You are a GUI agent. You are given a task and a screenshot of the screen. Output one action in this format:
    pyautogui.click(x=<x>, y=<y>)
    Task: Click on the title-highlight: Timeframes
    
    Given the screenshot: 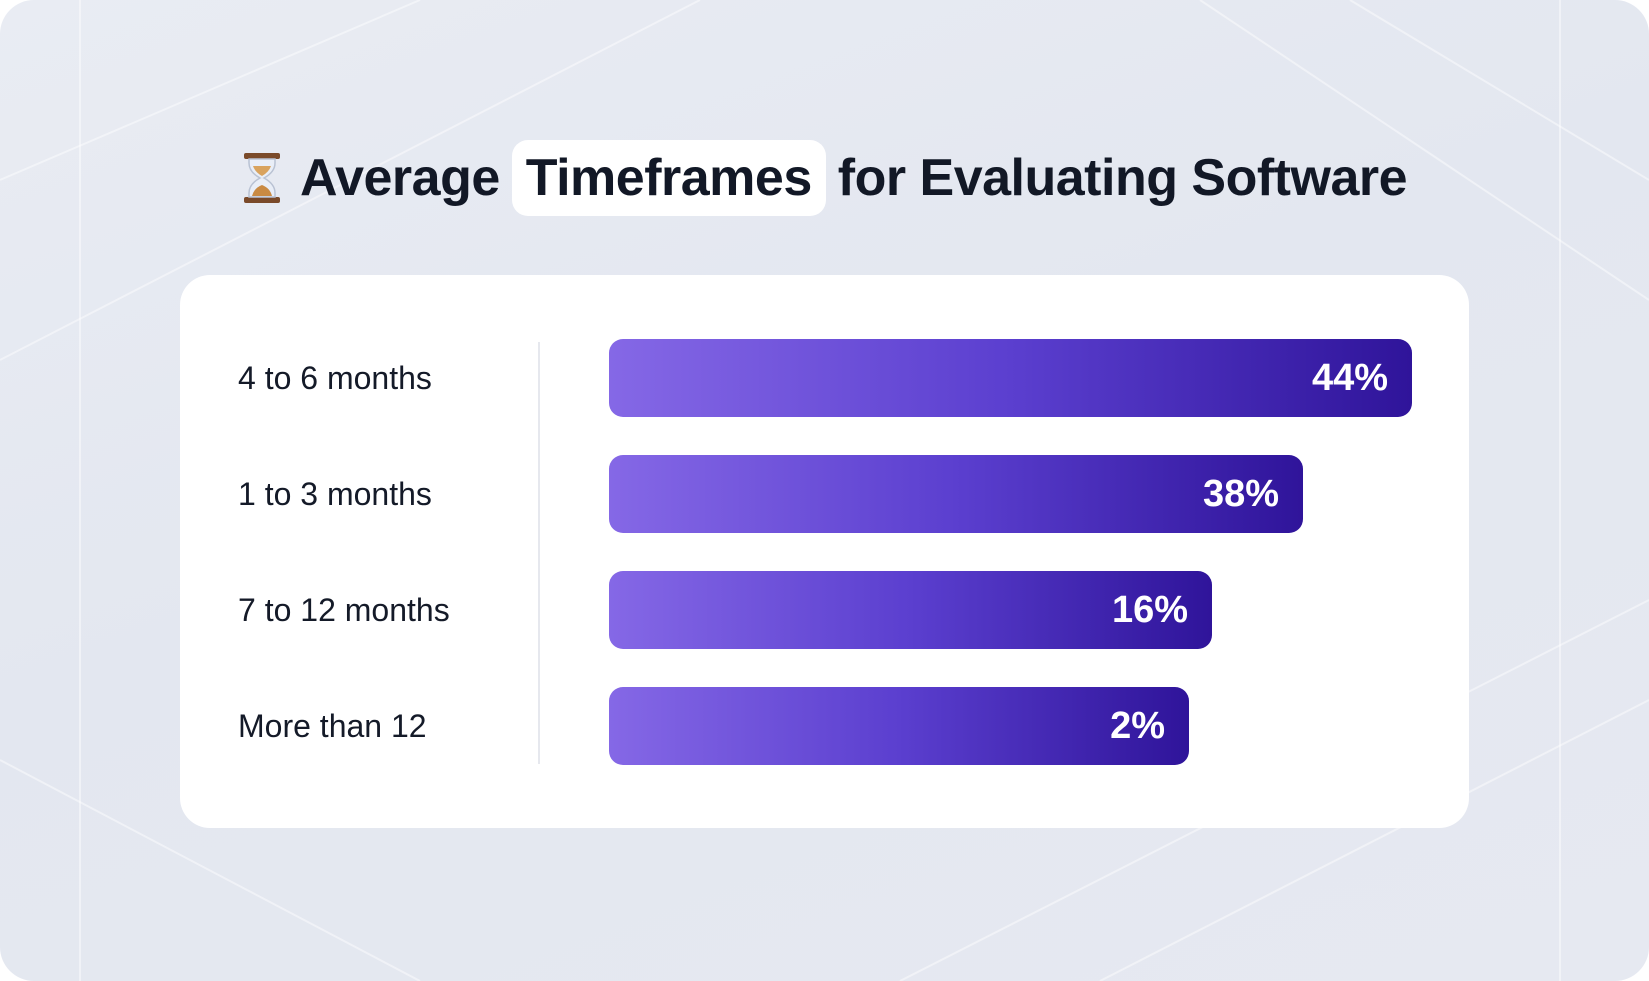 What is the action you would take?
    pyautogui.click(x=668, y=178)
    